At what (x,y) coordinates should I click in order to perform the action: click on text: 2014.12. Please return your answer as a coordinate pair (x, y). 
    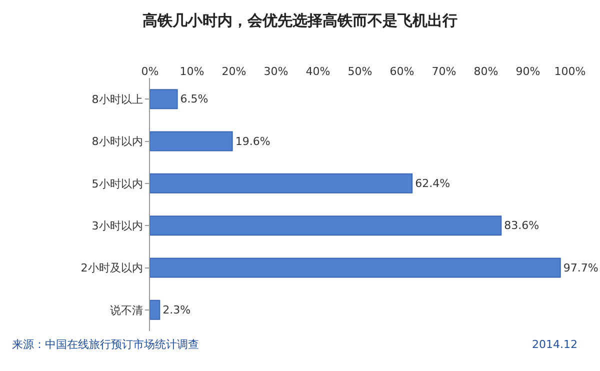
    Looking at the image, I should click on (555, 344).